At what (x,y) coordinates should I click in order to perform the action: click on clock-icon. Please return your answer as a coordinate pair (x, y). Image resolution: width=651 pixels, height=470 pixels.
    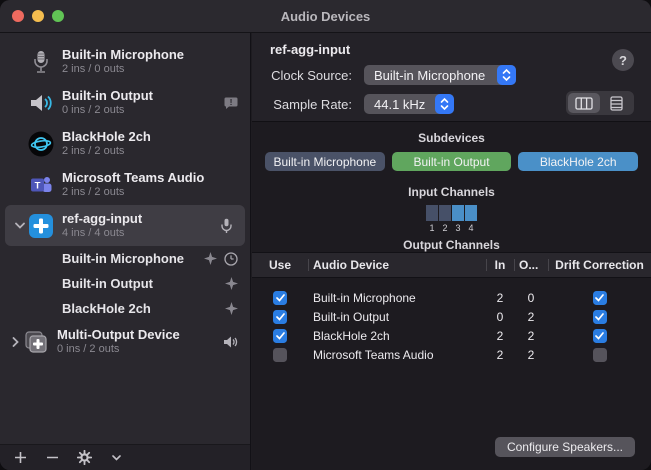
    Looking at the image, I should click on (231, 258).